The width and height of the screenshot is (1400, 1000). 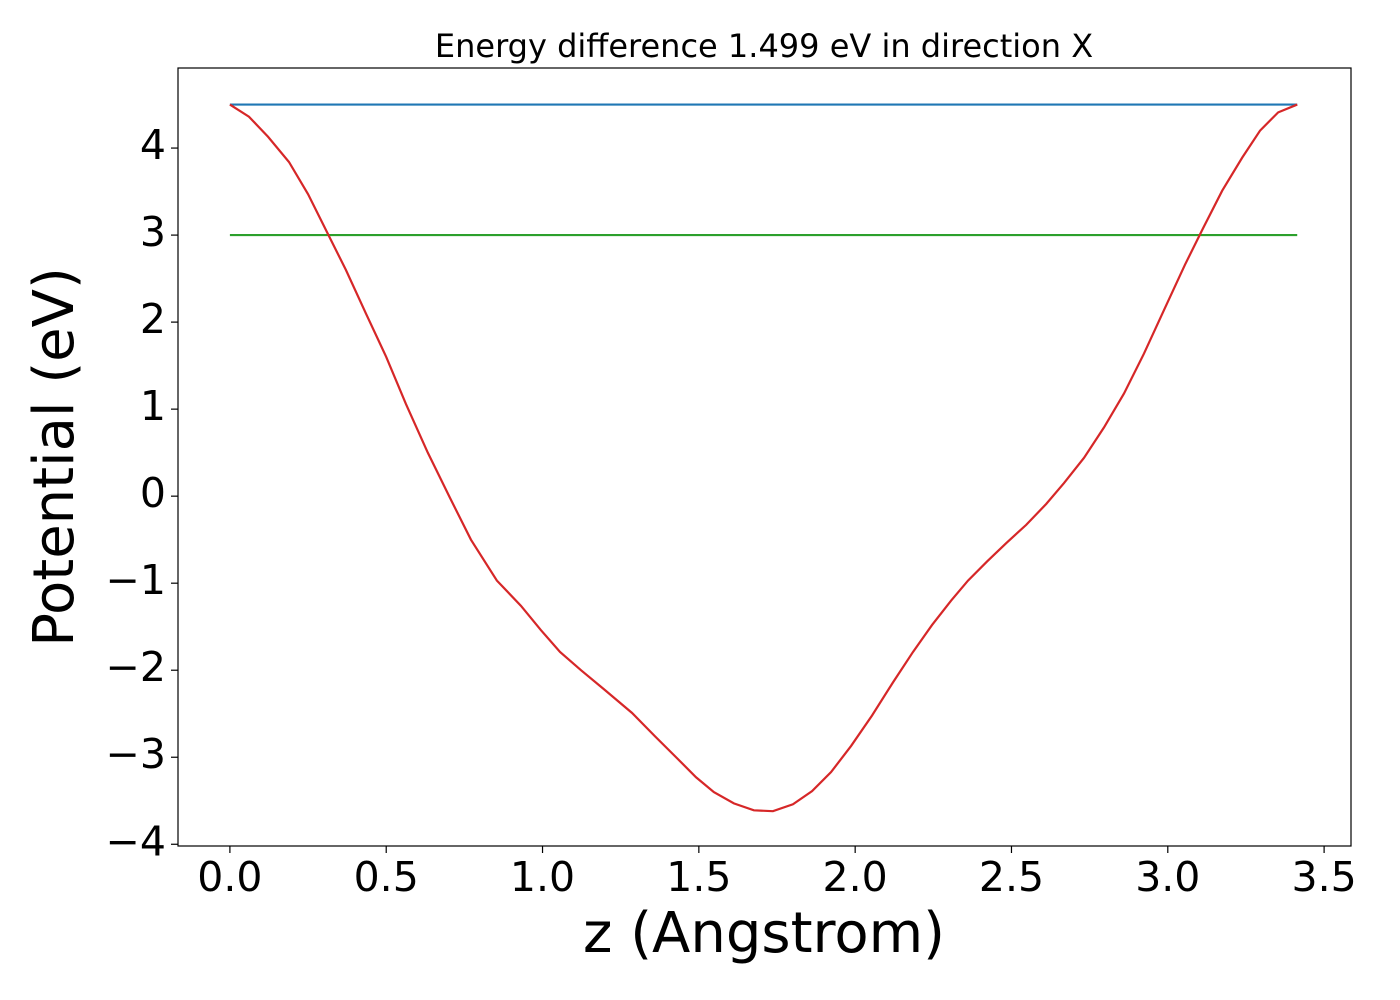 What do you see at coordinates (1324, 877) in the screenshot?
I see `x-tick-label: 3.5` at bounding box center [1324, 877].